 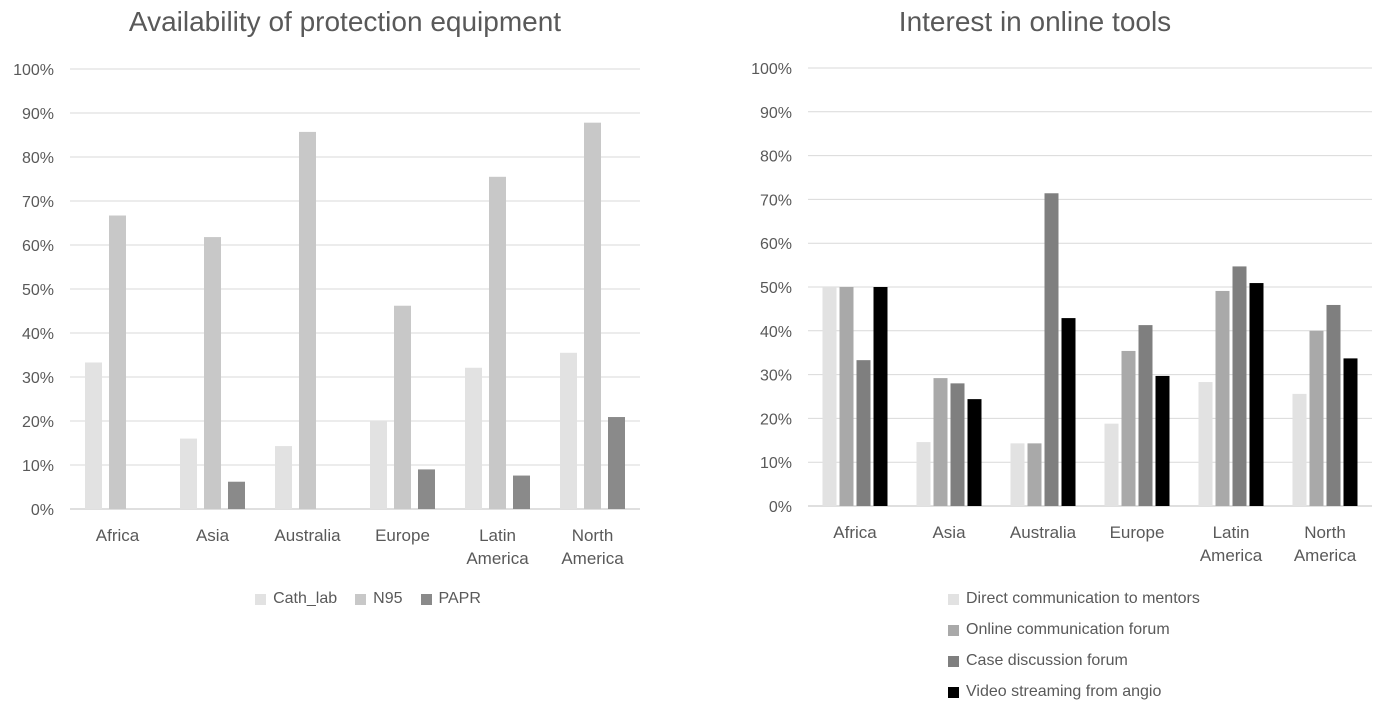 What do you see at coordinates (38, 114) in the screenshot?
I see `y-tick-label: 90%` at bounding box center [38, 114].